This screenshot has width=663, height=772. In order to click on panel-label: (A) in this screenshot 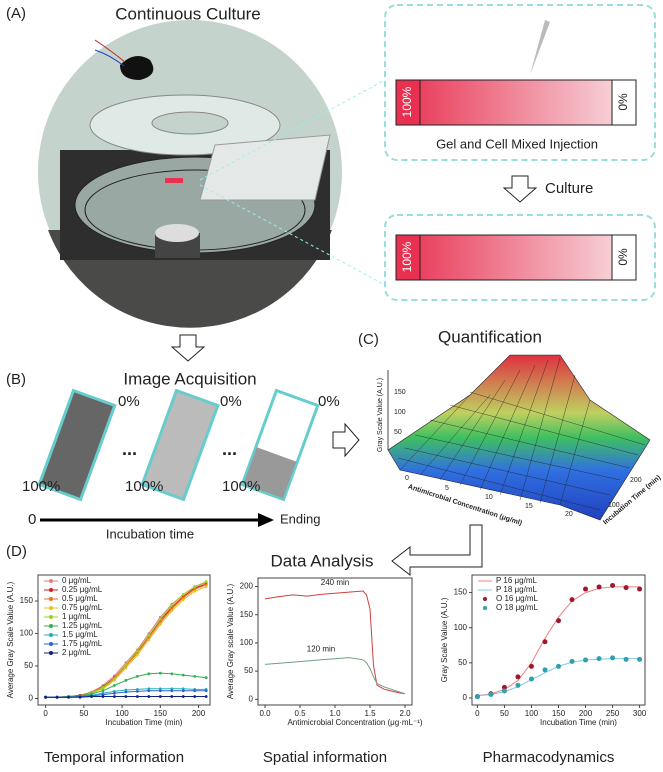, I will do `click(16, 13)`.